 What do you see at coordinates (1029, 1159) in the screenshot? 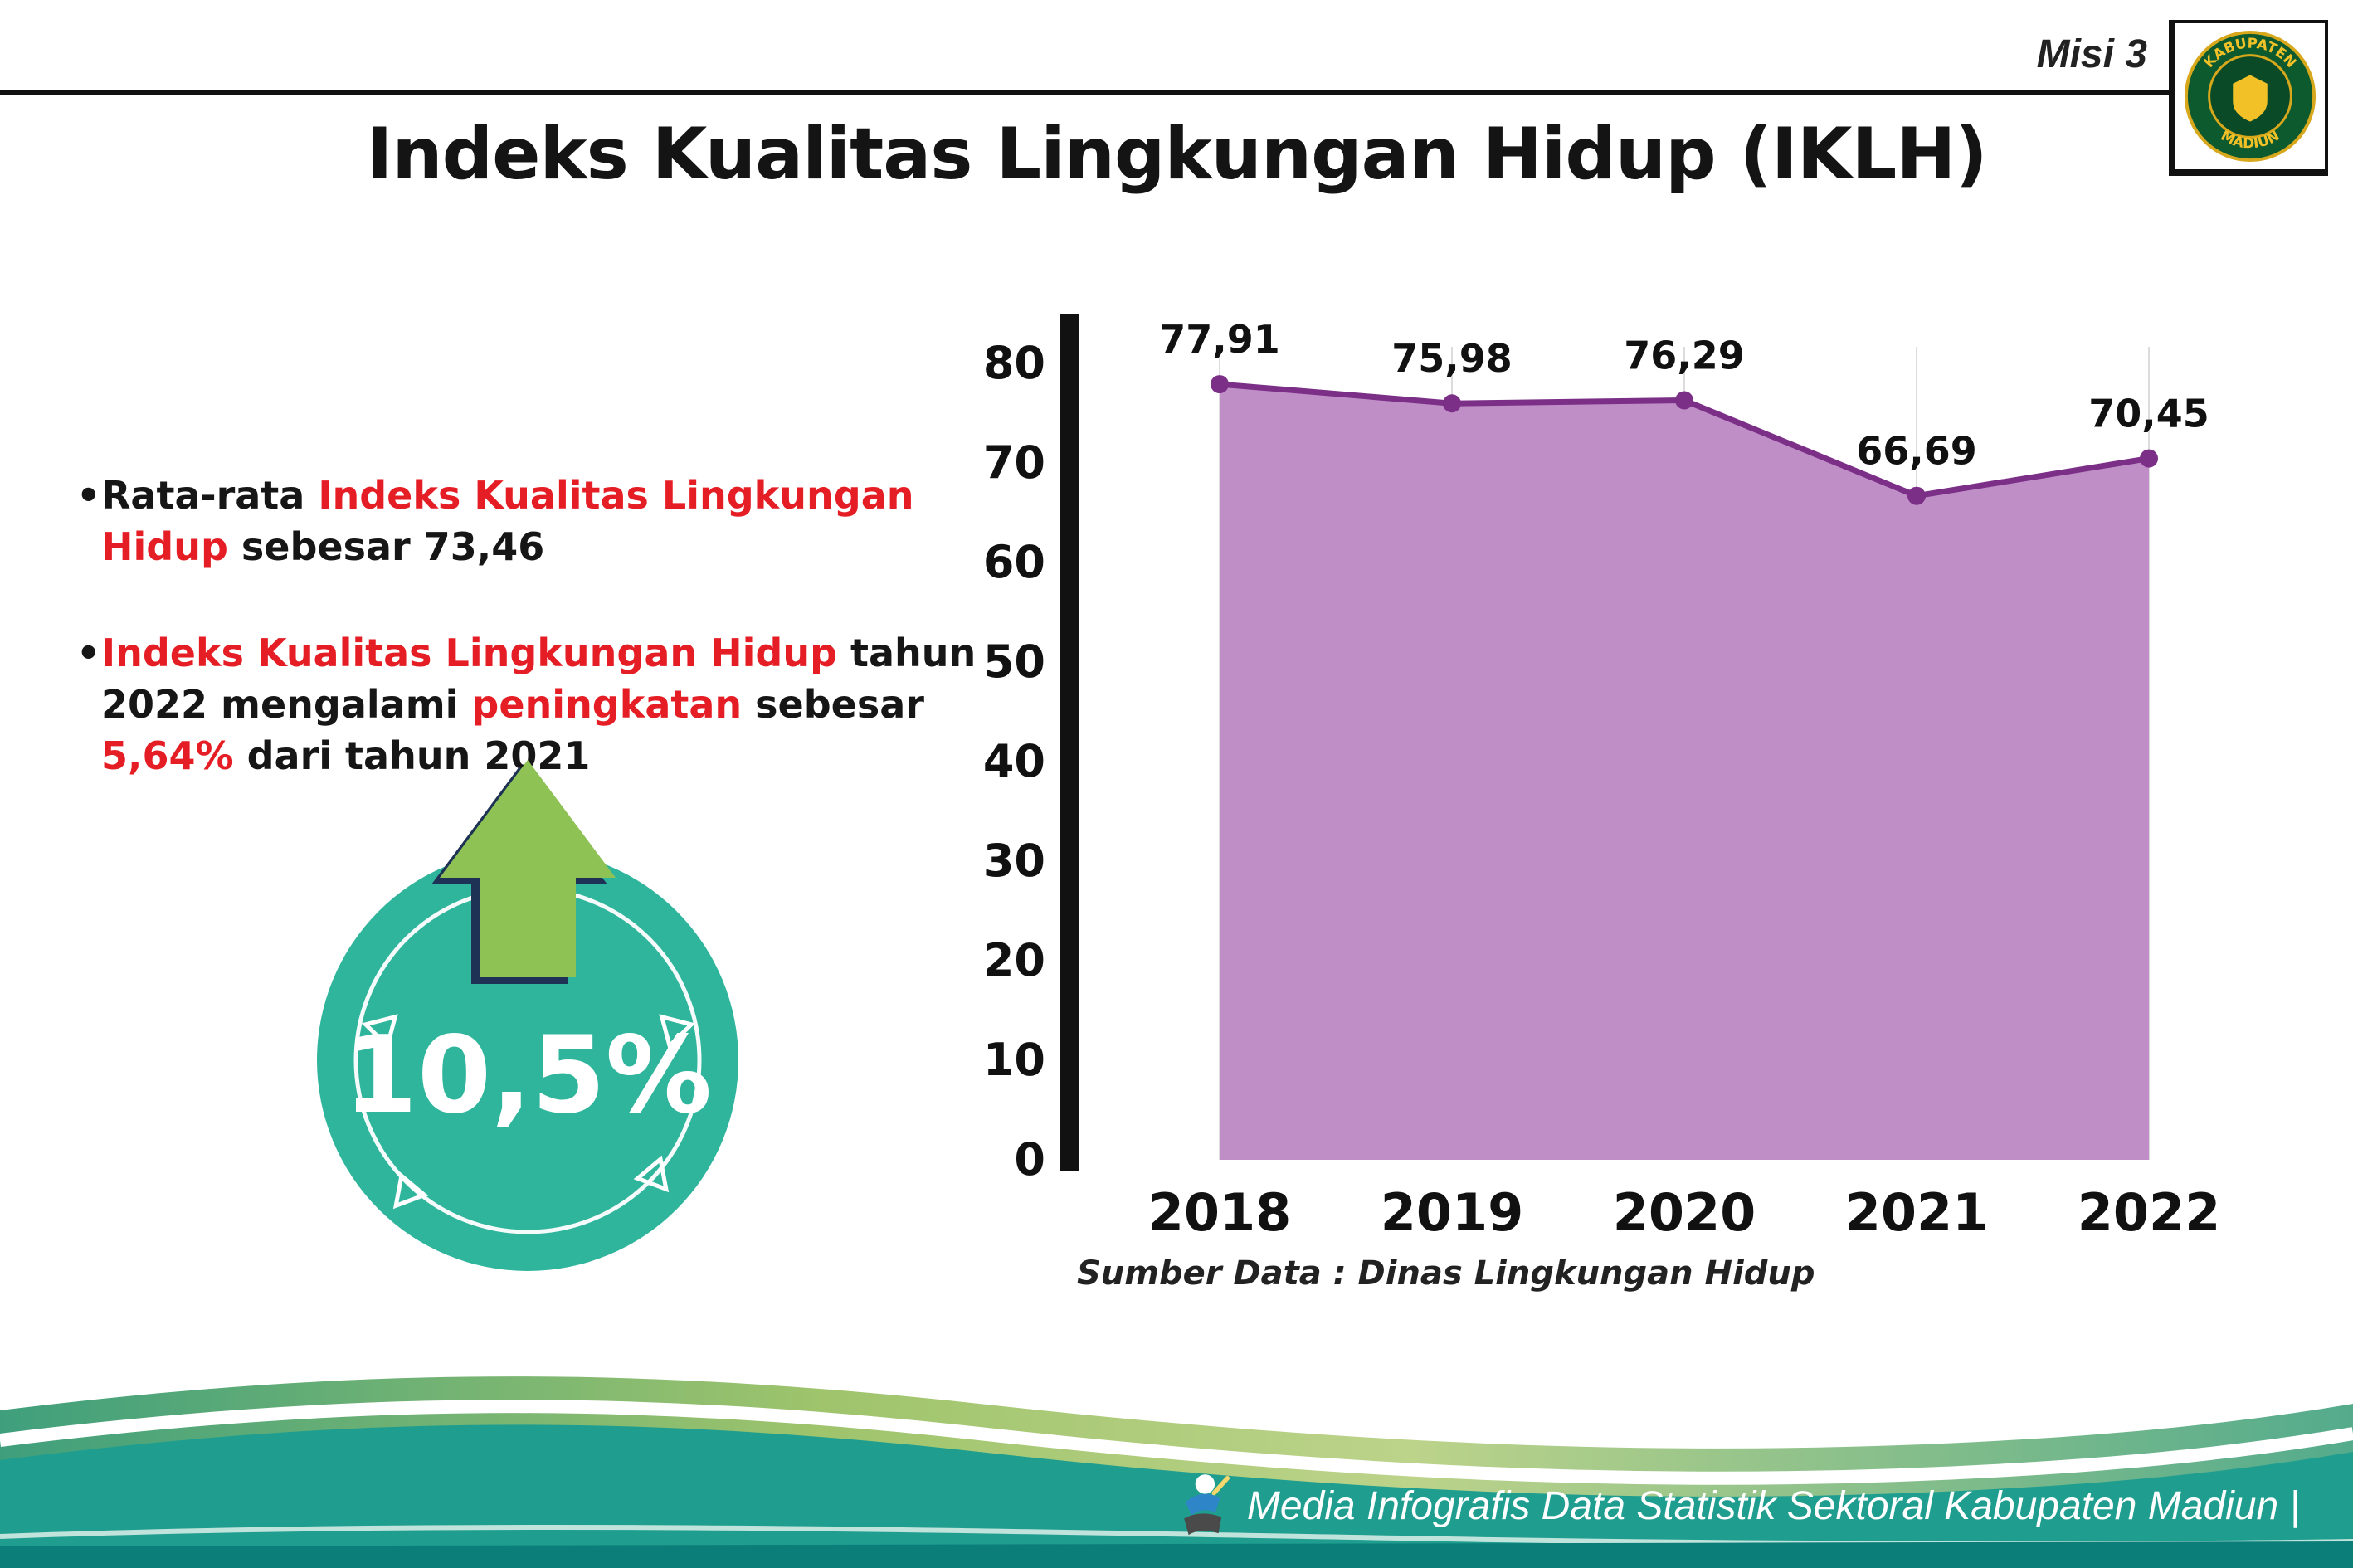
I see `y-tick-label: 0` at bounding box center [1029, 1159].